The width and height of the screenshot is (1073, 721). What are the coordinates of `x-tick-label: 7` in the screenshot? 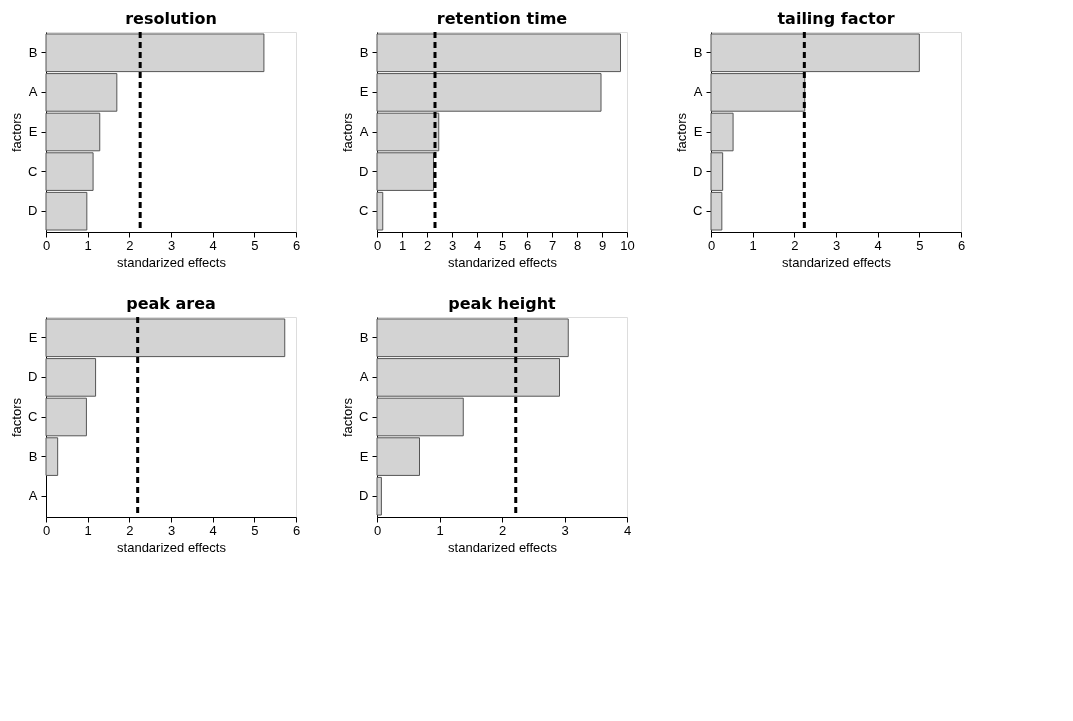 It's located at (552, 245).